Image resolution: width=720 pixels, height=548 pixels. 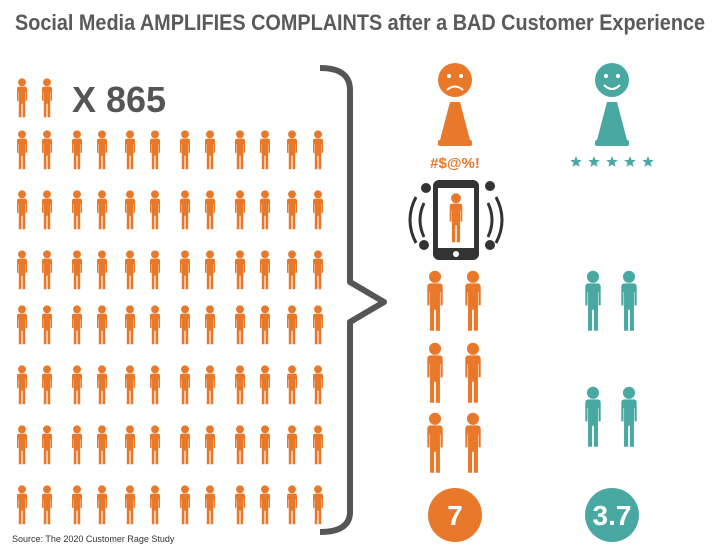 What do you see at coordinates (456, 220) in the screenshot?
I see `phone` at bounding box center [456, 220].